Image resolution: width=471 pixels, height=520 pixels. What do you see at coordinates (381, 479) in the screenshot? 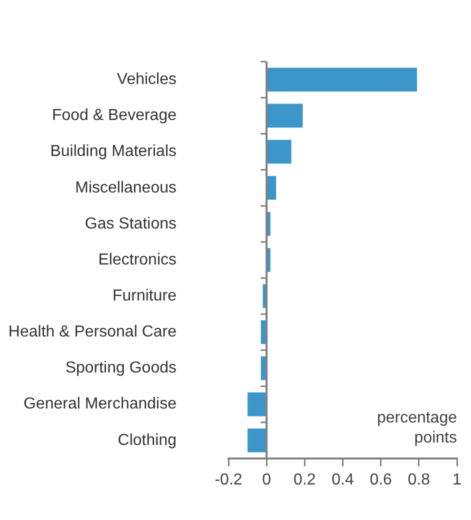
I see `x-tick-label: 0.6` at bounding box center [381, 479].